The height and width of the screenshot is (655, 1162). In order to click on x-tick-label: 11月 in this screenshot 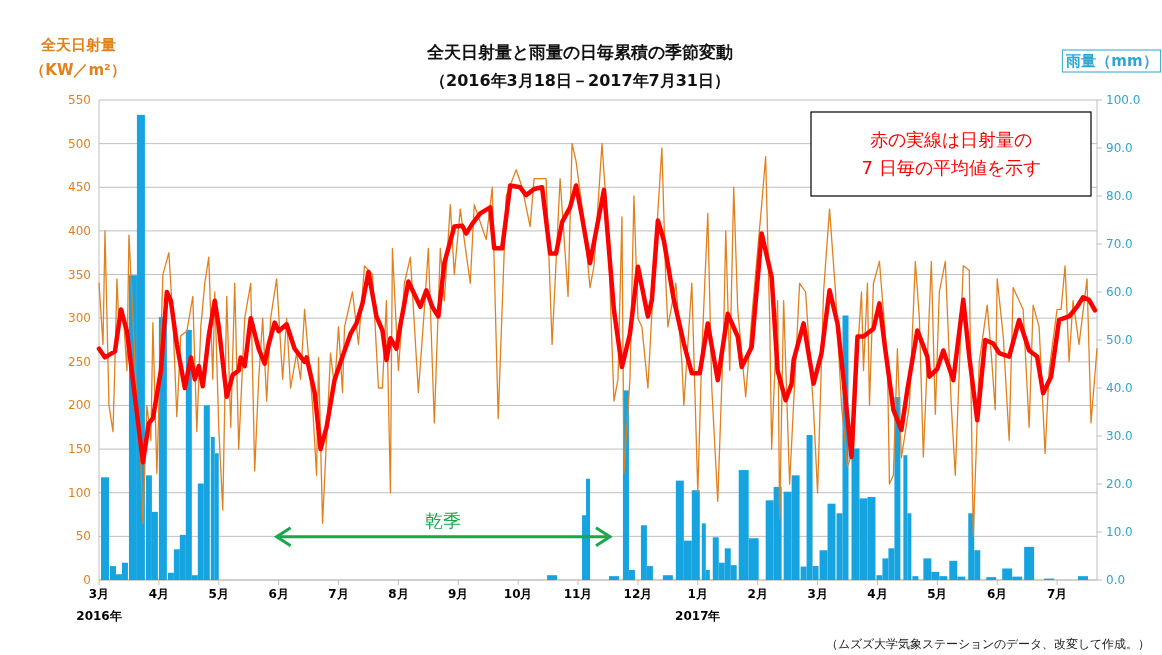, I will do `click(578, 594)`.